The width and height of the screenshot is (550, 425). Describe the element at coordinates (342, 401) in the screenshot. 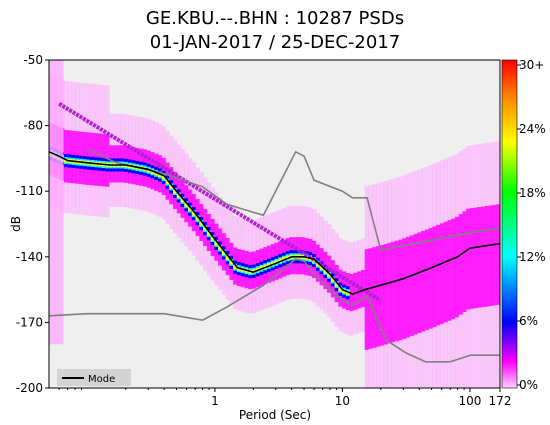

I see `x-tick-label: 10` at that location.